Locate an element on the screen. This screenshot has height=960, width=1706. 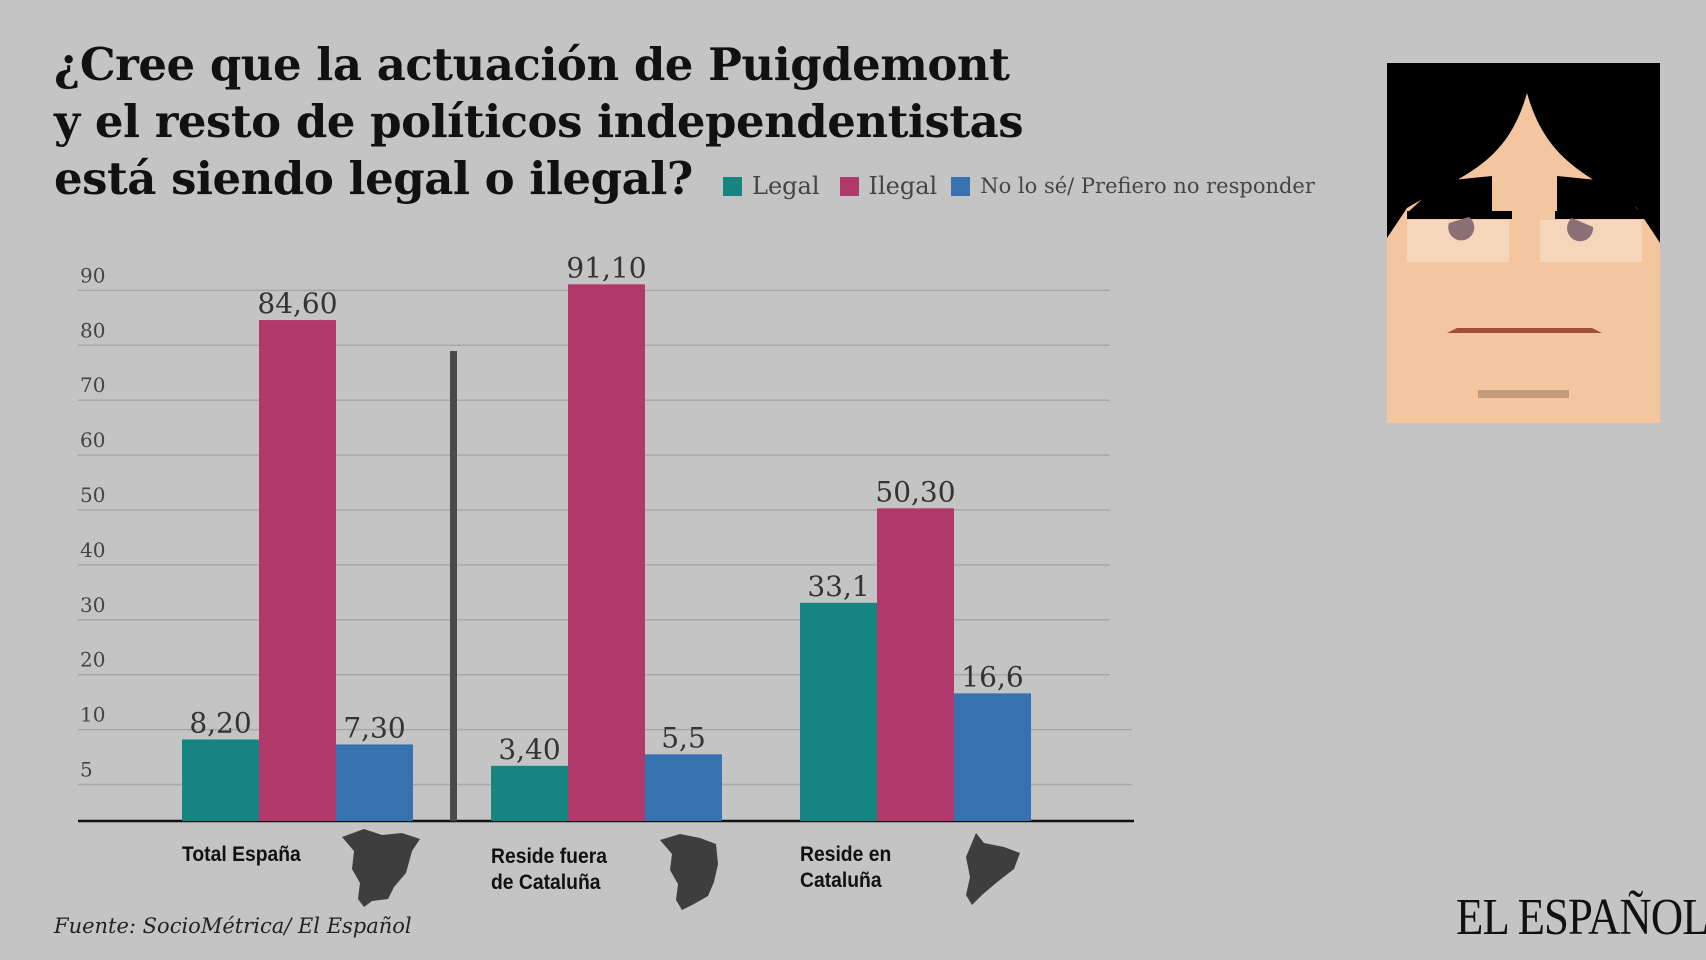
category-label: Total España is located at coordinates (241, 855).